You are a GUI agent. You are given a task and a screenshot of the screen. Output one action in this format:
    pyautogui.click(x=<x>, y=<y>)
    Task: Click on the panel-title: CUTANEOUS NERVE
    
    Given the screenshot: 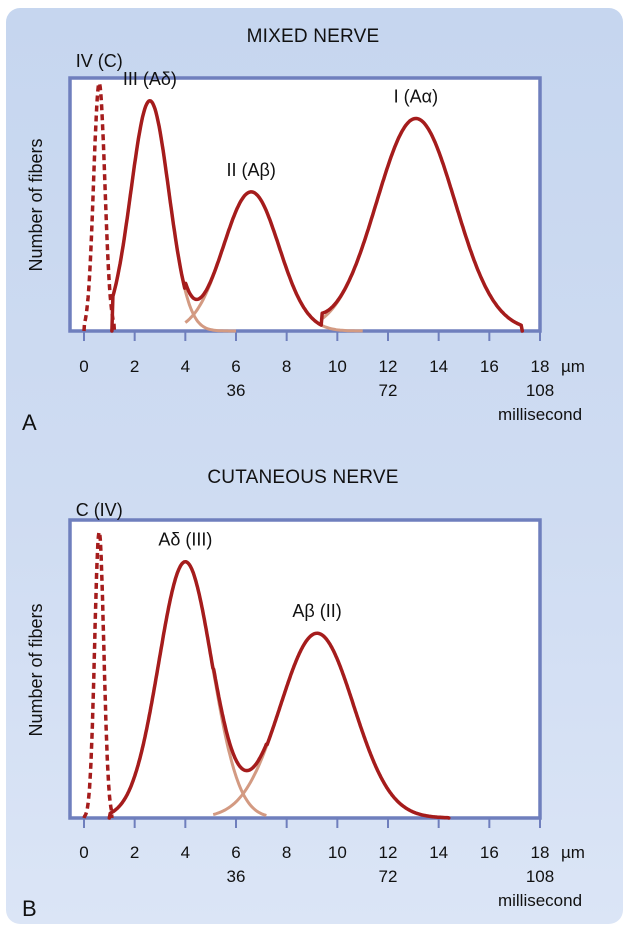 What is the action you would take?
    pyautogui.click(x=302, y=477)
    